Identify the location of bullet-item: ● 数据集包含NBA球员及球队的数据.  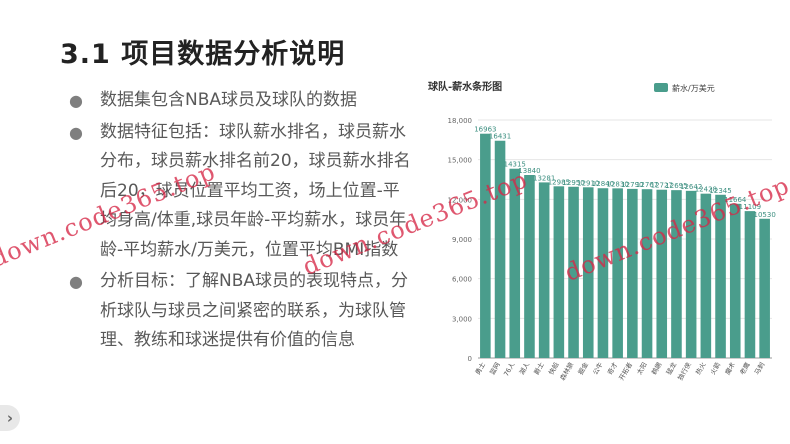
(241, 101).